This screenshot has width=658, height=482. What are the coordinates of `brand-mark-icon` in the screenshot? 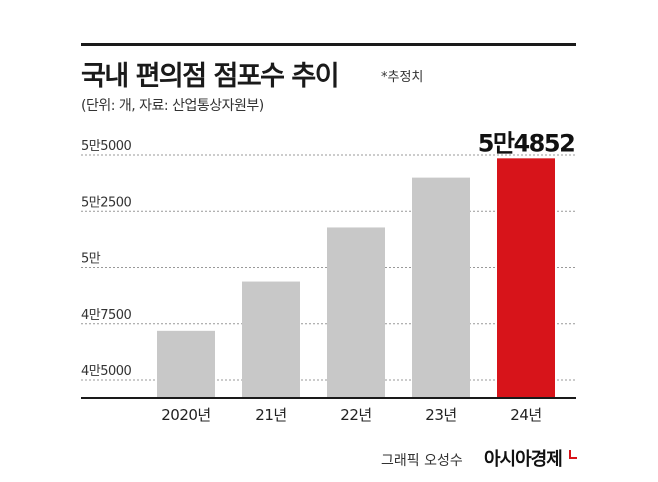 It's located at (573, 454).